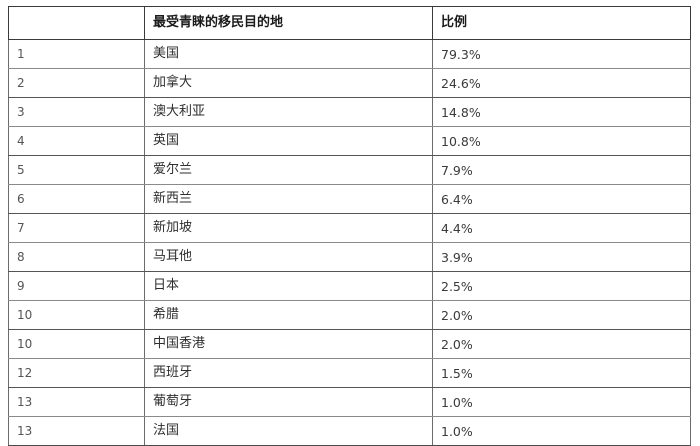 The width and height of the screenshot is (700, 446). Describe the element at coordinates (561, 199) in the screenshot. I see `cell-percentage: 6.4%` at that location.